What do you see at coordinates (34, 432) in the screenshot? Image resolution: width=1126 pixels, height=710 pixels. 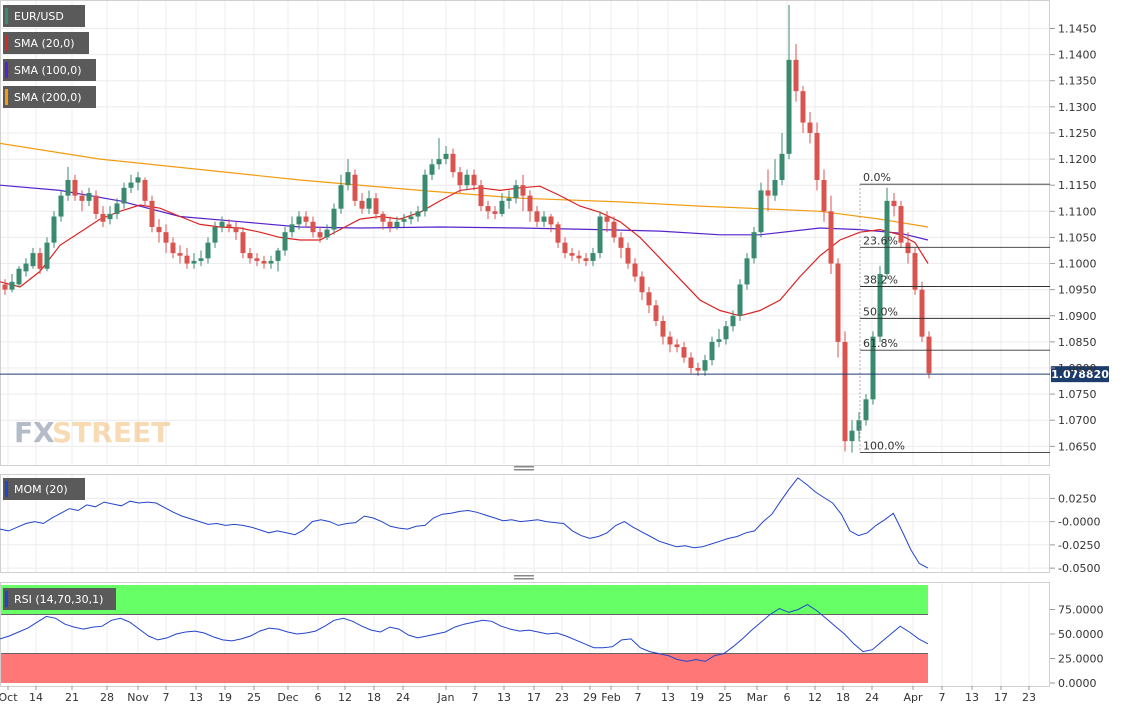 I see `svg-text: FX` at bounding box center [34, 432].